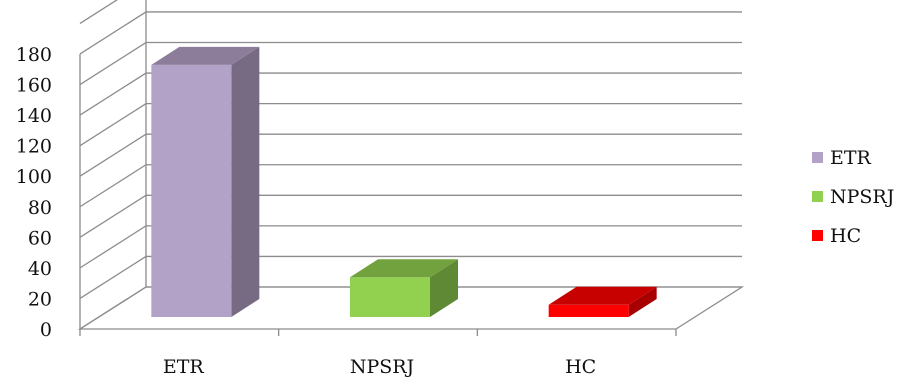 The height and width of the screenshot is (383, 906). What do you see at coordinates (40, 208) in the screenshot?
I see `y-tick-label: 80` at bounding box center [40, 208].